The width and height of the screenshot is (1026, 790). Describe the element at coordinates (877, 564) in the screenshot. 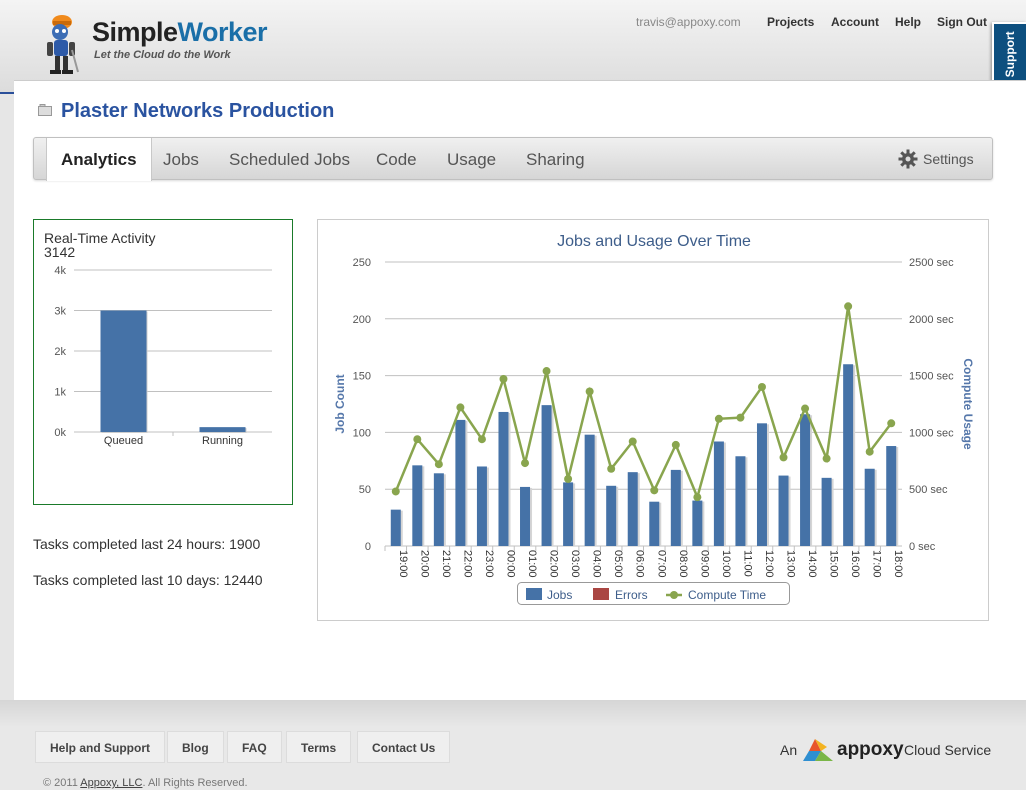

I see `x-tick-label: 17:00` at that location.